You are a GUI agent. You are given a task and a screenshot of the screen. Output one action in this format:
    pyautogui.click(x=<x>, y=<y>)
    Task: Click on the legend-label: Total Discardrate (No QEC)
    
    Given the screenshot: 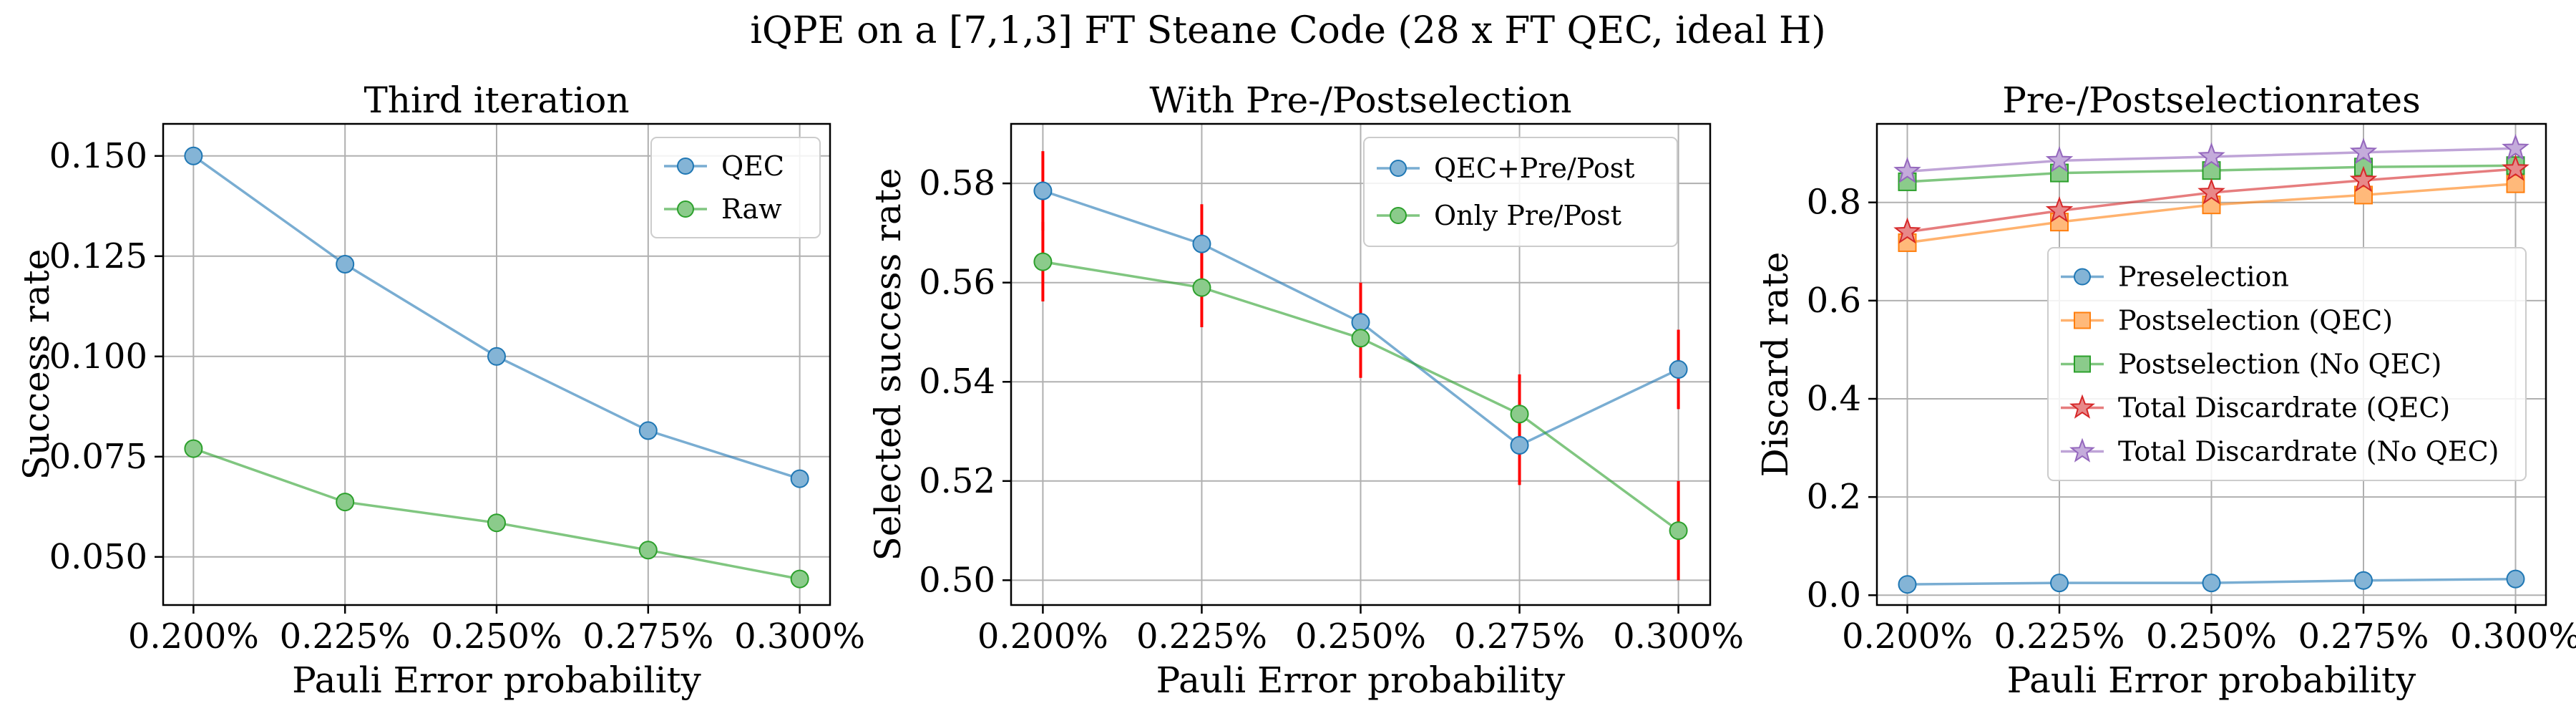 What is the action you would take?
    pyautogui.click(x=2308, y=452)
    